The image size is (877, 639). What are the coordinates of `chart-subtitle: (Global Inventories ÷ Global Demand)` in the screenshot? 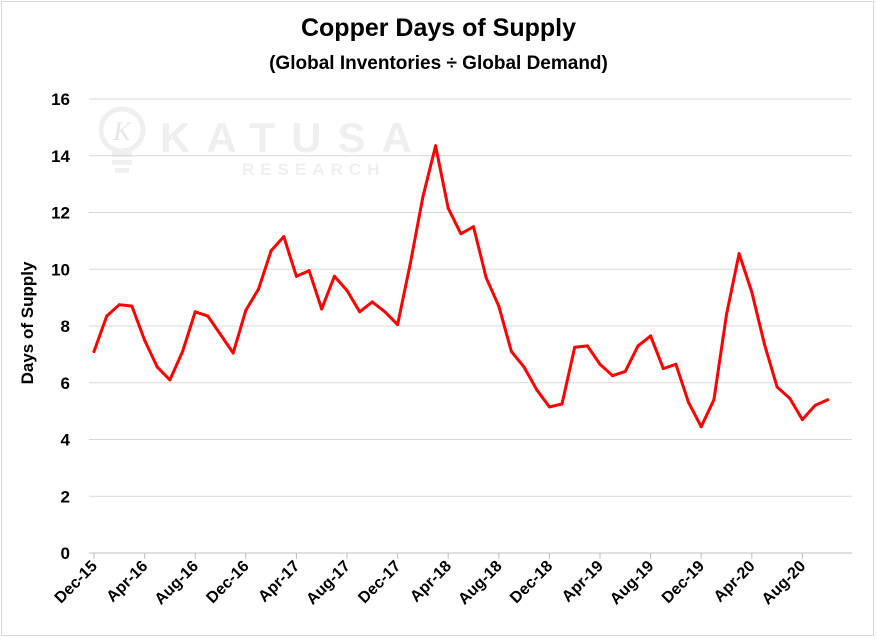 It's located at (438, 63).